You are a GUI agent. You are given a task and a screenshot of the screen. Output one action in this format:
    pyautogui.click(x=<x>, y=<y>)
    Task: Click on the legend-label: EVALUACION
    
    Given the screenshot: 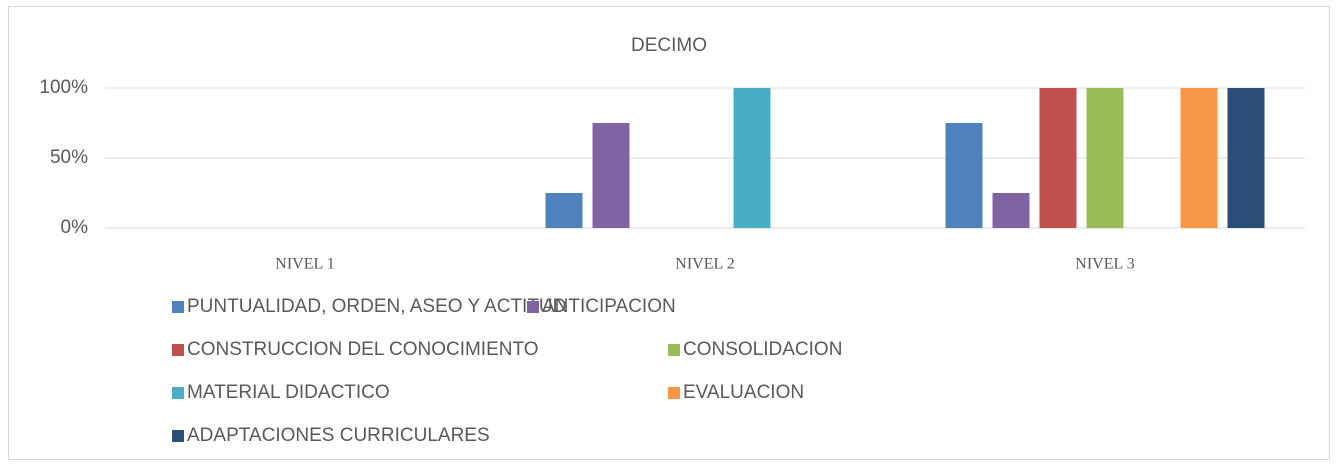 What is the action you would take?
    pyautogui.click(x=743, y=392)
    